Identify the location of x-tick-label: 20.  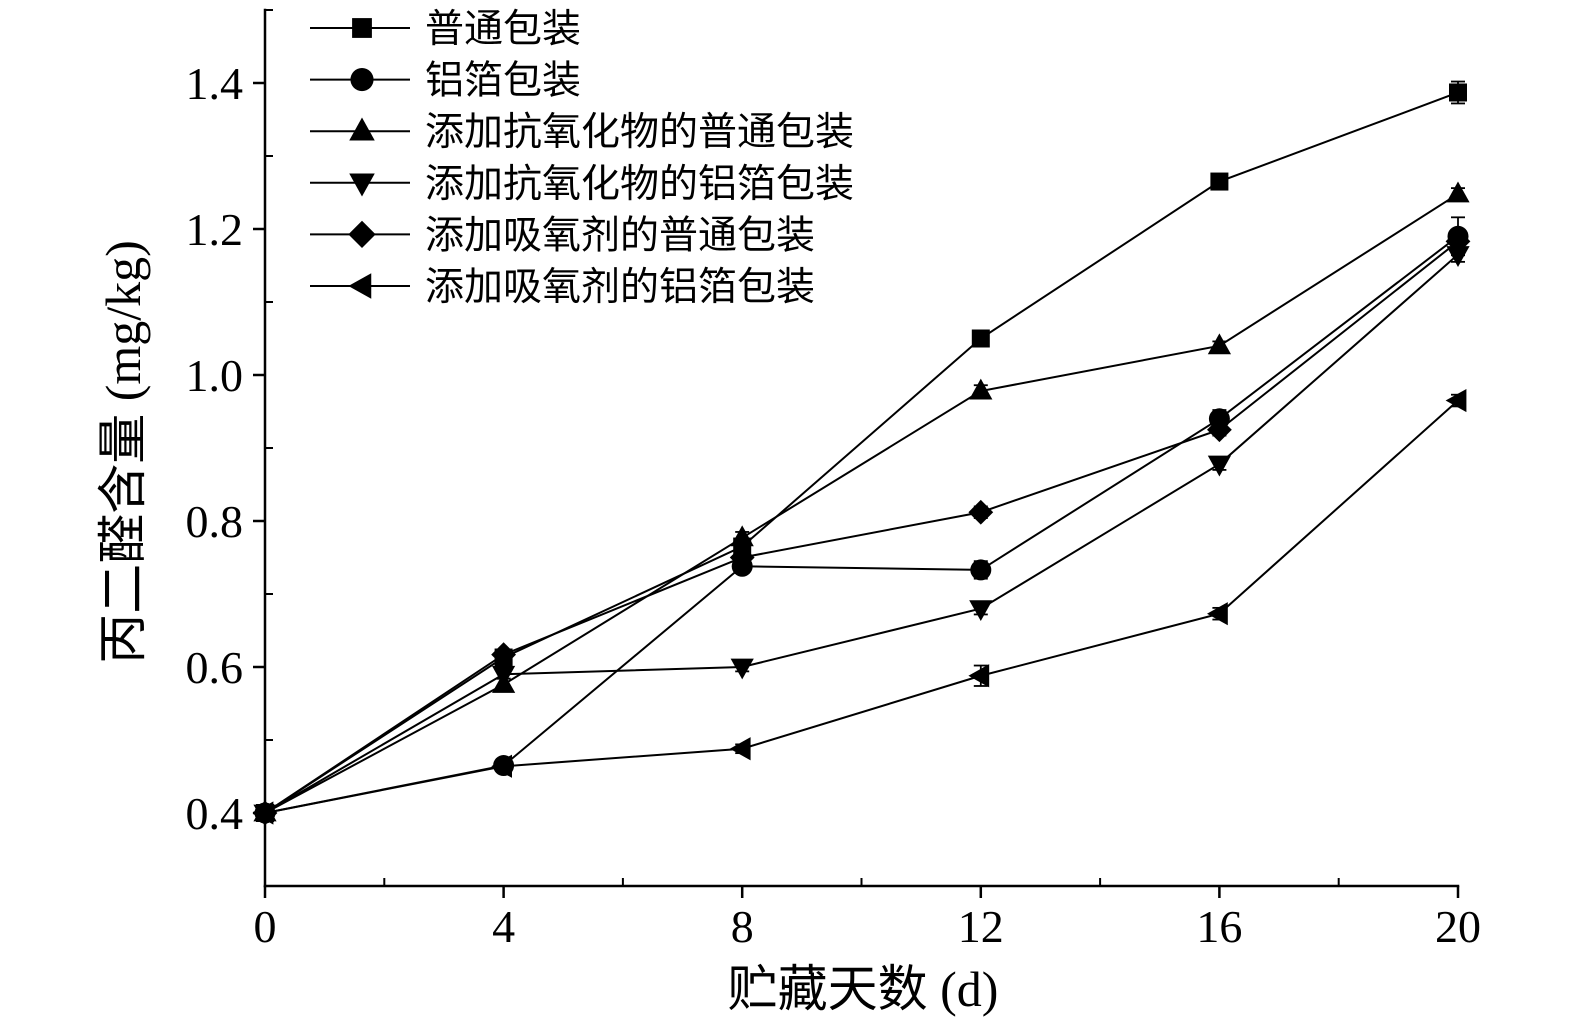
(1458, 926).